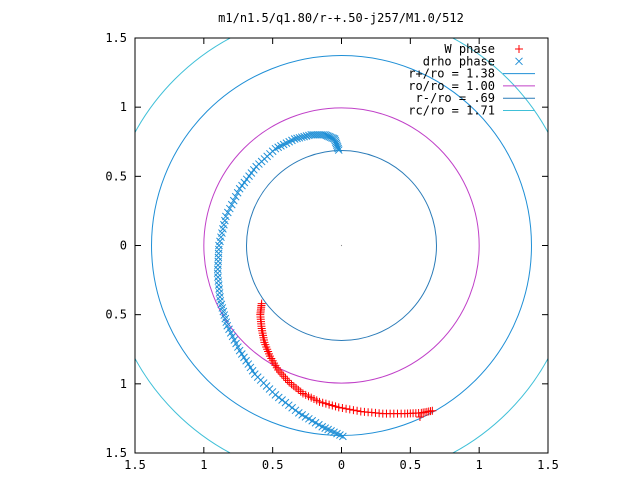 The height and width of the screenshot is (480, 640). I want to click on chart-title: m1/n1.5/q1.80/r-+.50-j257/M1.0/512, so click(341, 18).